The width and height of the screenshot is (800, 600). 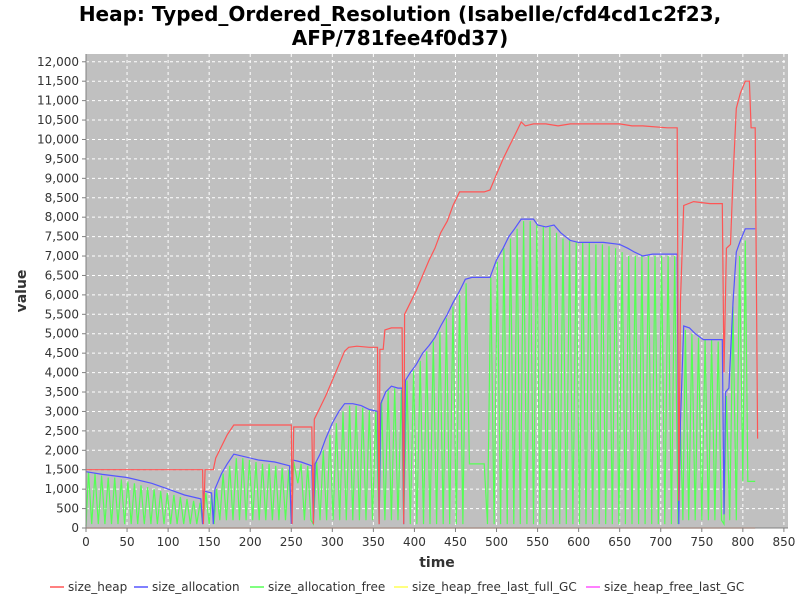 I want to click on y-tick-label: 6,500, so click(x=62, y=275).